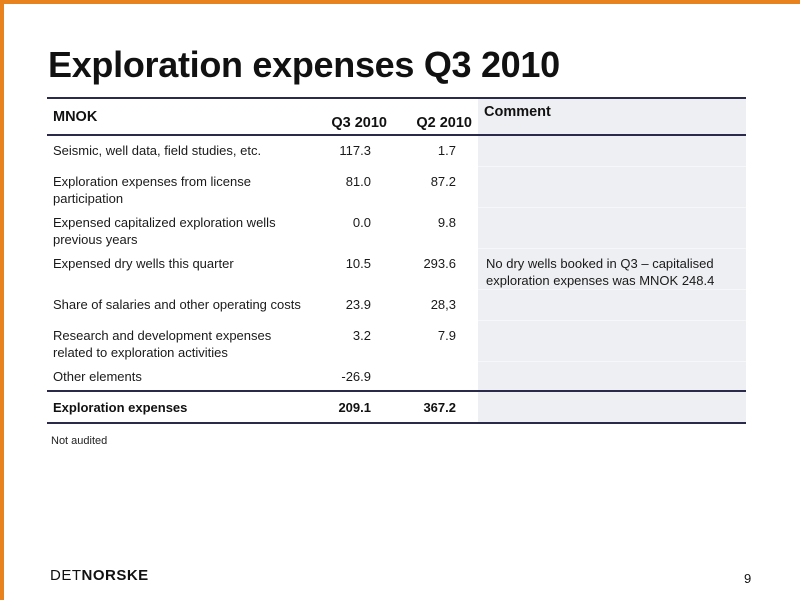  Describe the element at coordinates (351, 187) in the screenshot. I see `row-q3-value: 81.0` at that location.